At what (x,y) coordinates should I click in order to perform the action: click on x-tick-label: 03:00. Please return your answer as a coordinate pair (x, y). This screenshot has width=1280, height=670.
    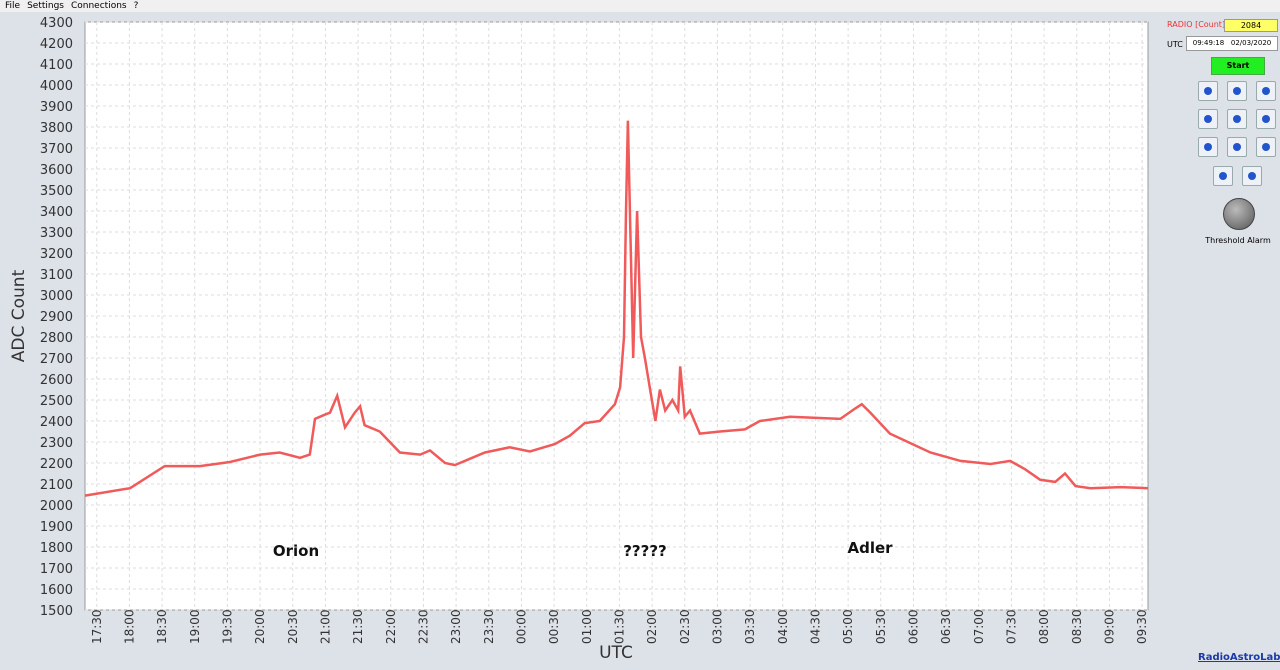
    Looking at the image, I should click on (717, 626).